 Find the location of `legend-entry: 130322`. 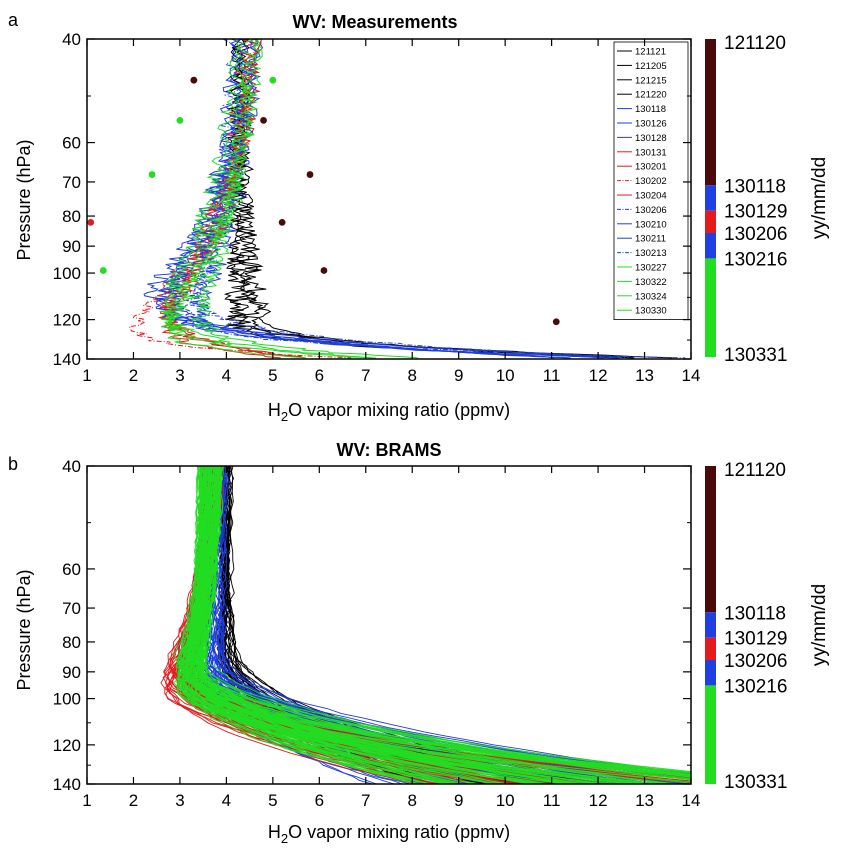

legend-entry: 130322 is located at coordinates (651, 282).